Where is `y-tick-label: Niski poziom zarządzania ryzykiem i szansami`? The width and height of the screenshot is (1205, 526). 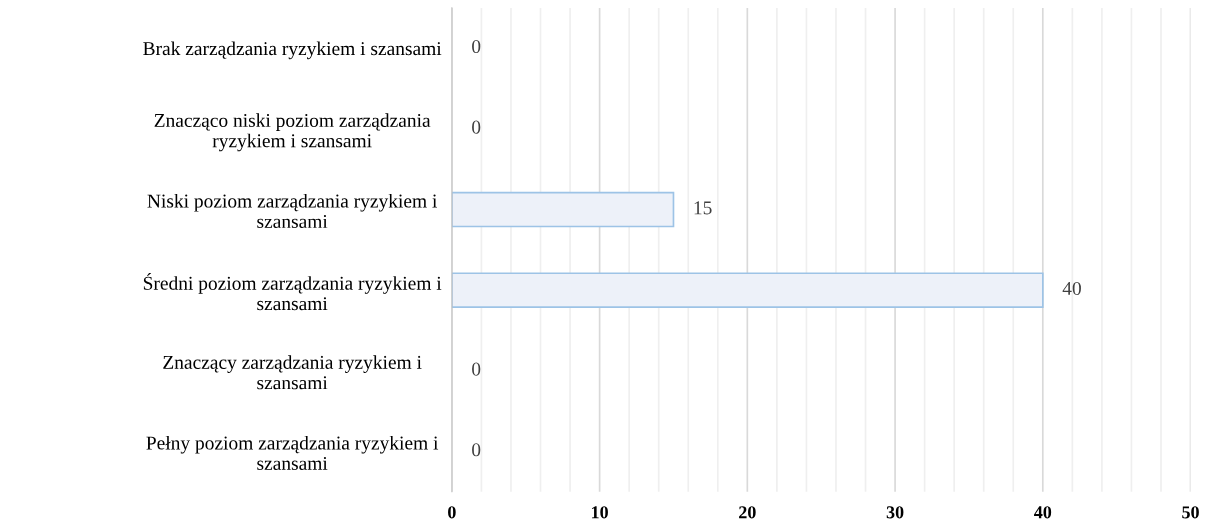 y-tick-label: Niski poziom zarządzania ryzykiem i szansami is located at coordinates (292, 210).